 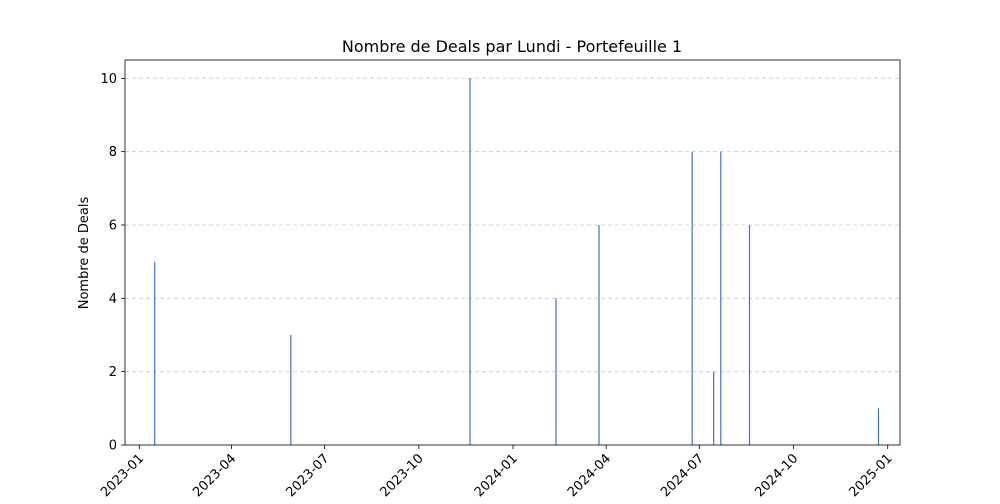 I want to click on x-tick-label: 2024-07, so click(x=682, y=475).